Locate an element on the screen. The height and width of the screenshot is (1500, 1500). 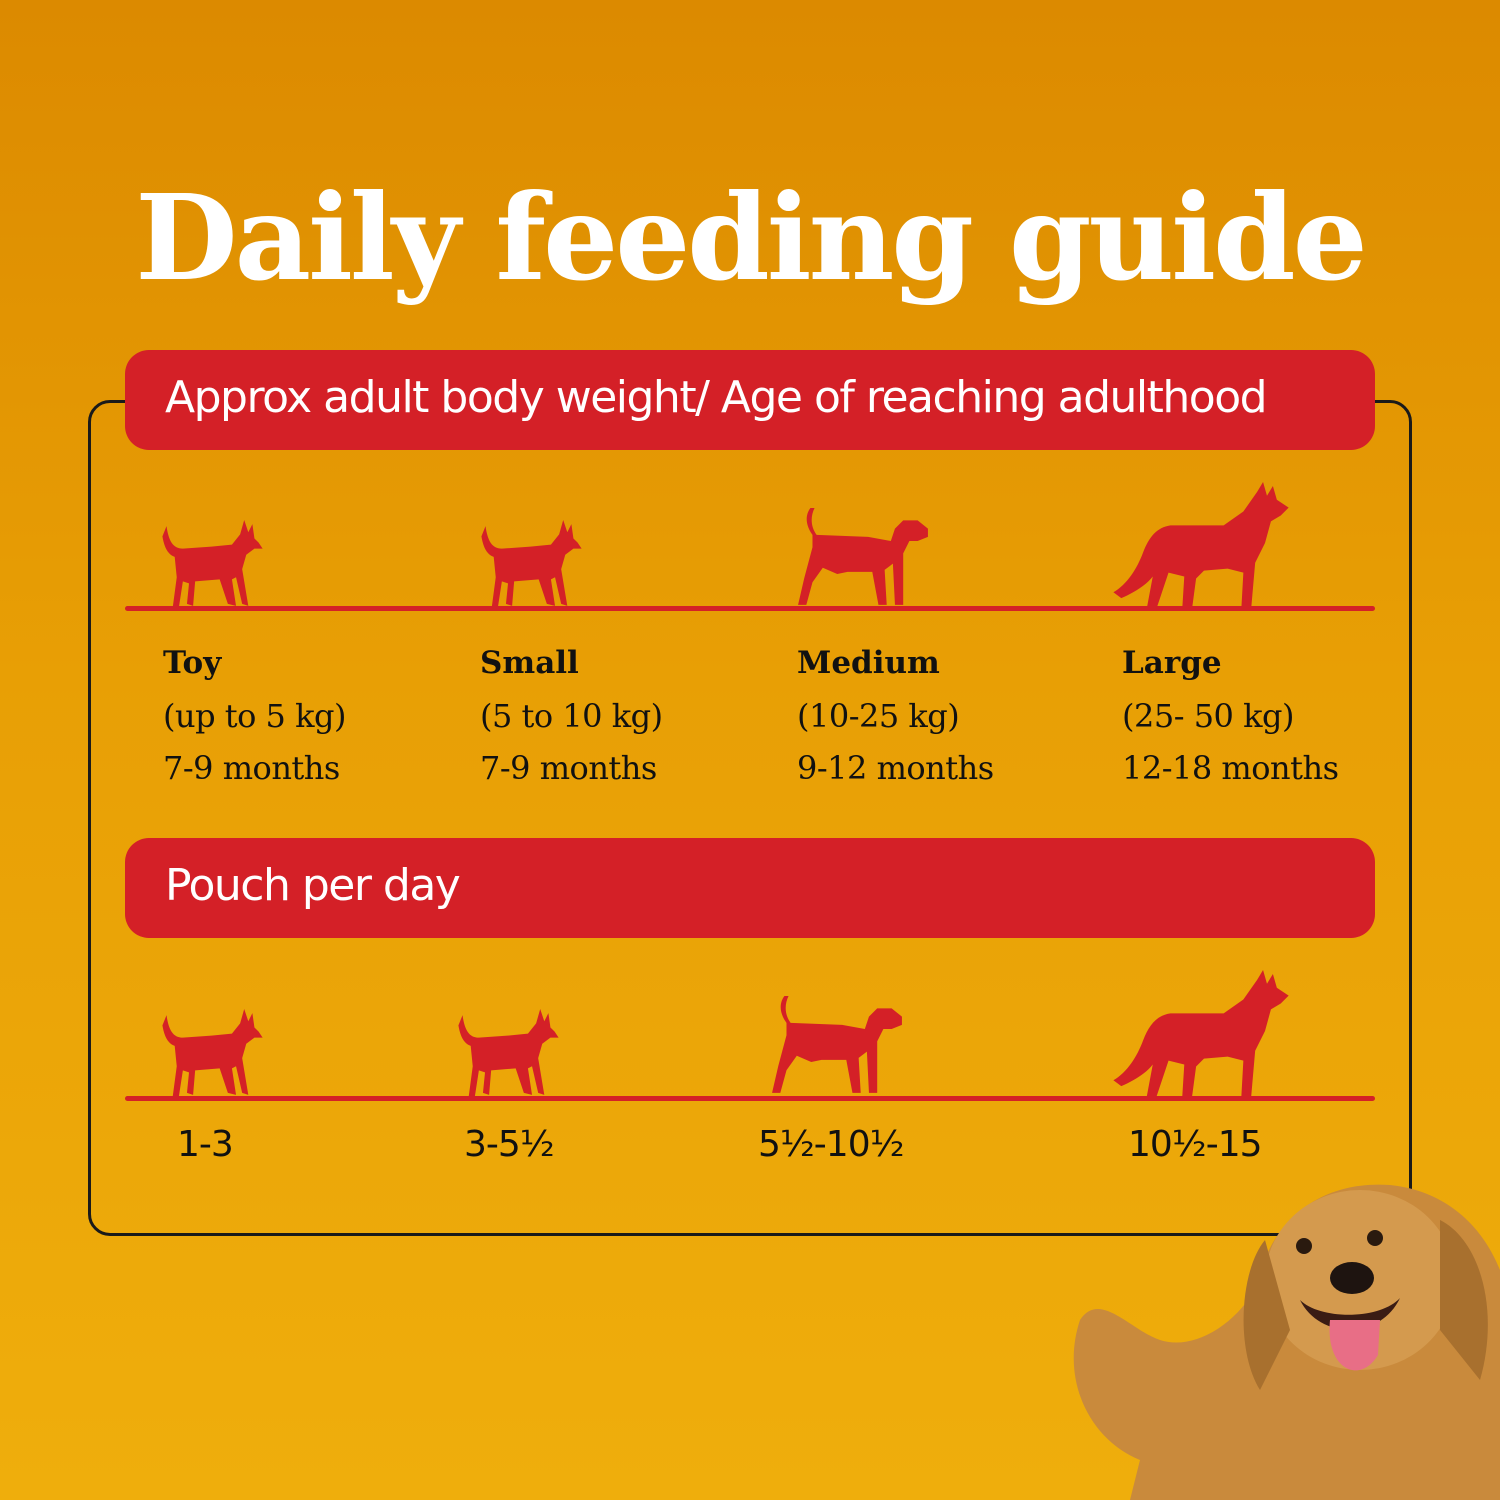
size-weight: (up to 5 kg) is located at coordinates (254, 716).